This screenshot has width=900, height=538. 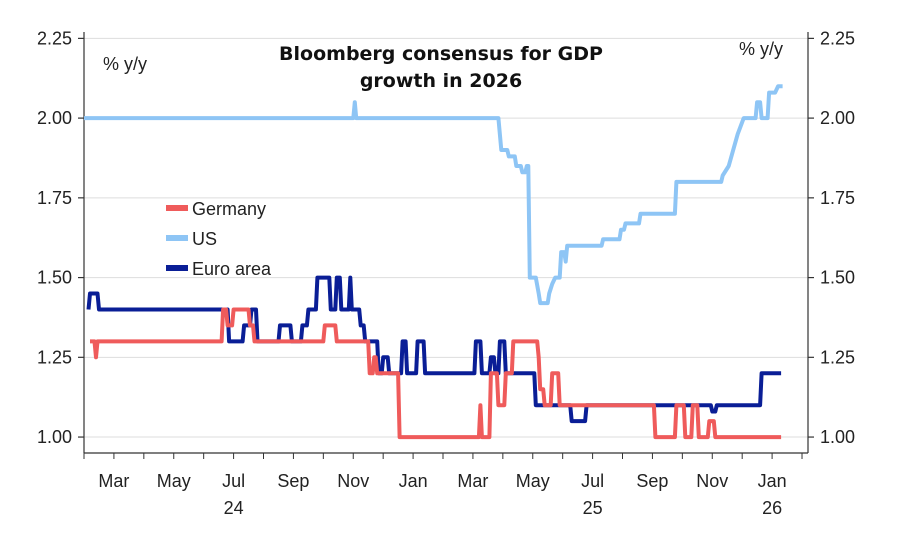 I want to click on legend-item-germany: Germany, so click(x=216, y=209).